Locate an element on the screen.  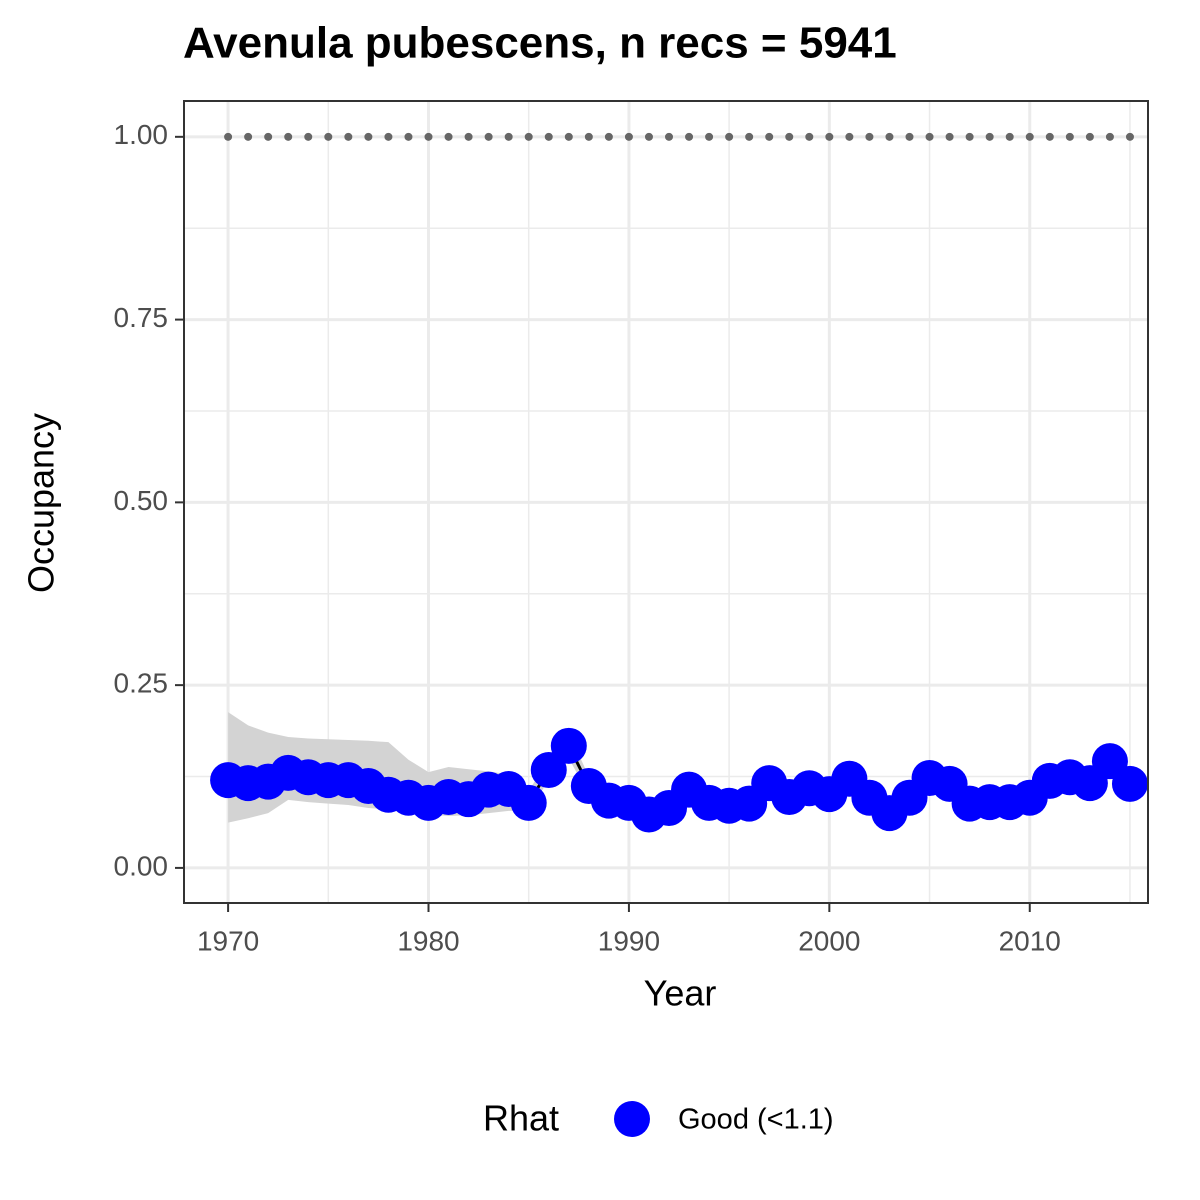
y-axis-label: Occupancy is located at coordinates (41, 503).